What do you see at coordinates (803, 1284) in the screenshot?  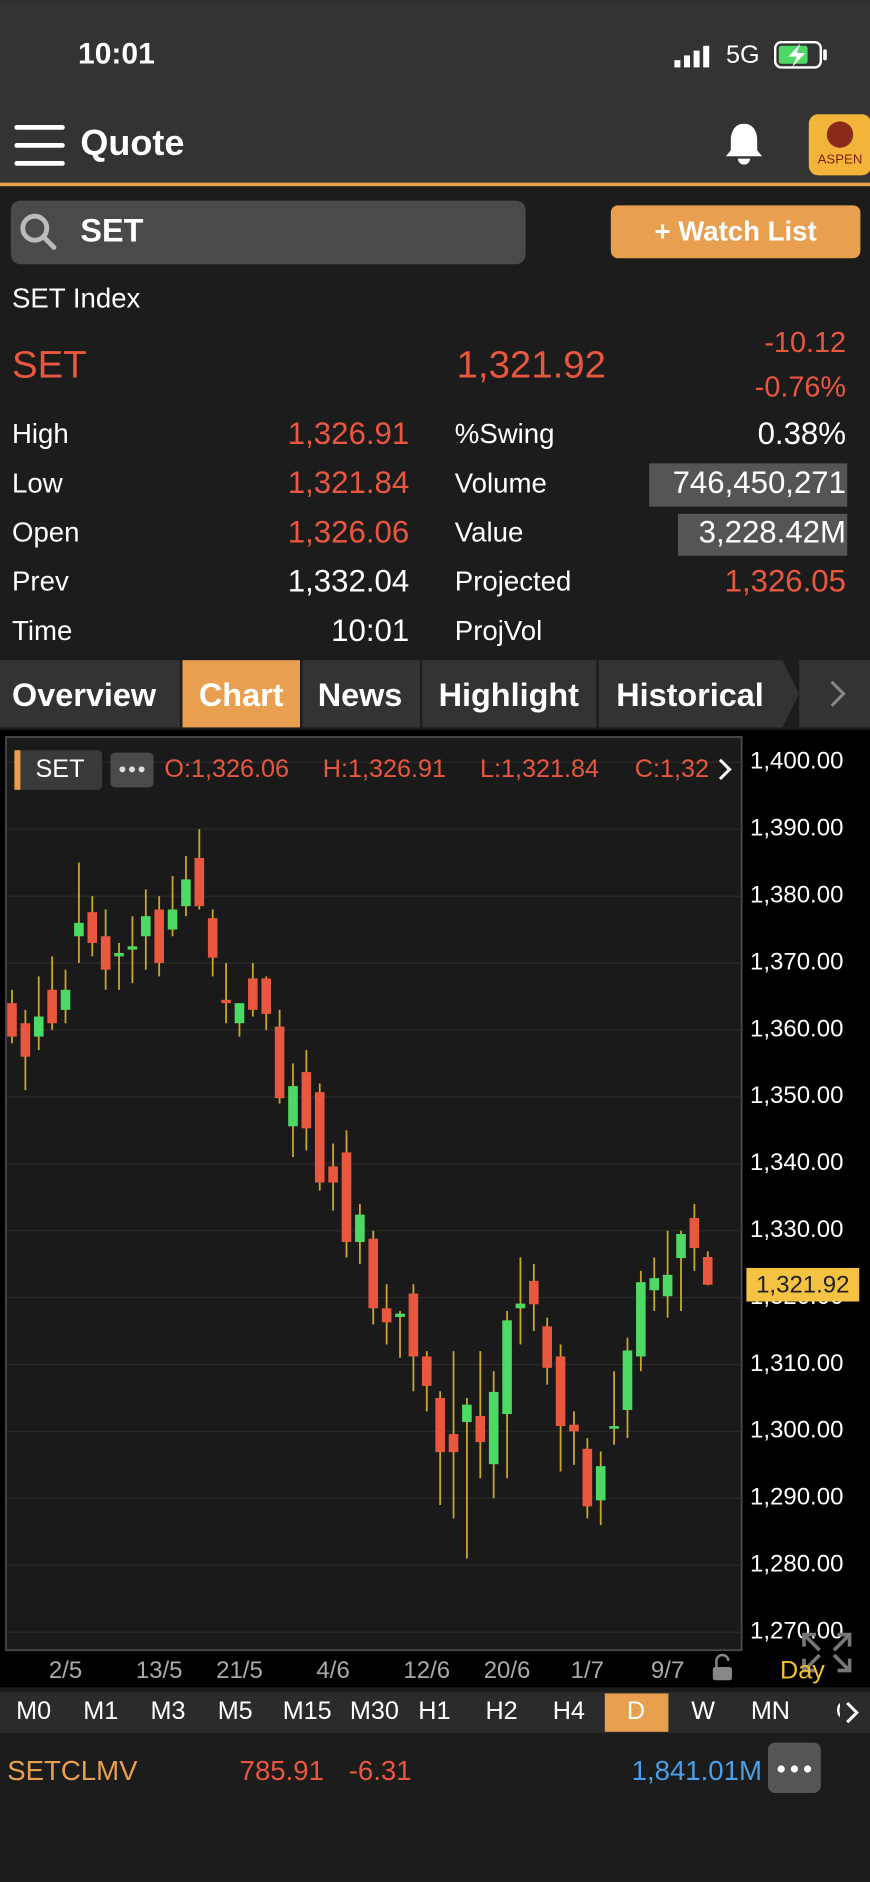 I see `last-price-marker` at bounding box center [803, 1284].